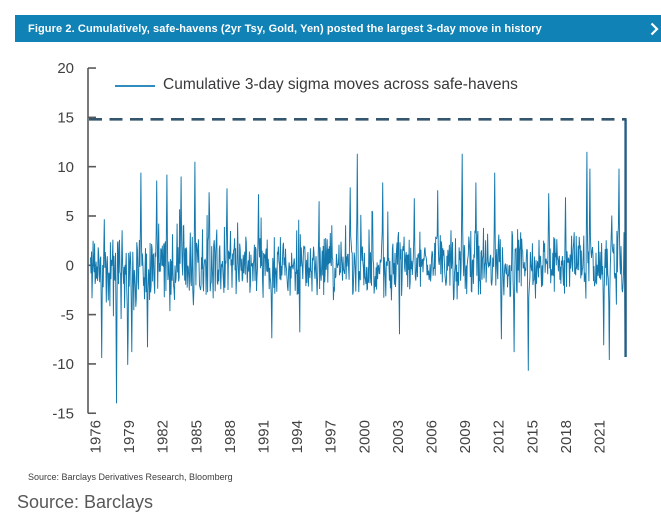  Describe the element at coordinates (135, 85) in the screenshot. I see `legend-line-swatch` at that location.